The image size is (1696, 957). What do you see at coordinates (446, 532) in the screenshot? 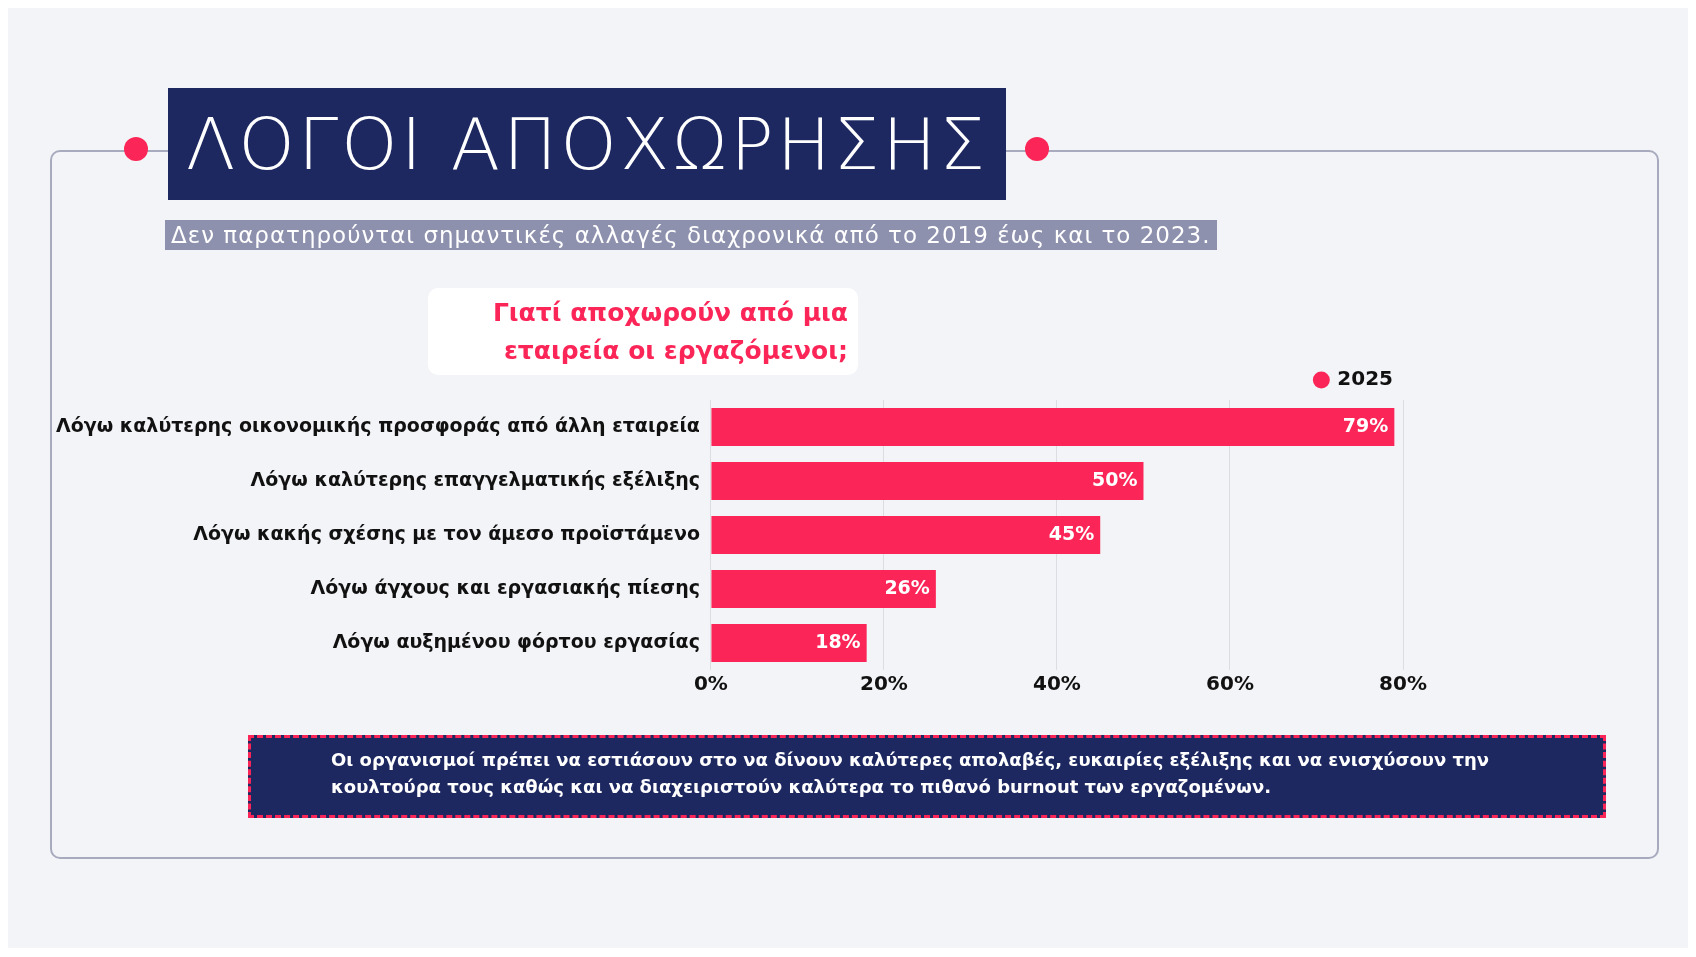
I see `y-tick-label: Λόγω κακής σχέσης με τον άμεσο προϊστάμενο` at bounding box center [446, 532].